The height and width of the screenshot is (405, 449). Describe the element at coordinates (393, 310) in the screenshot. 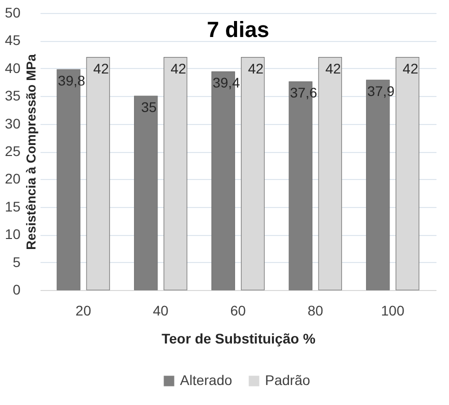

I see `x-tick-label: 100` at that location.